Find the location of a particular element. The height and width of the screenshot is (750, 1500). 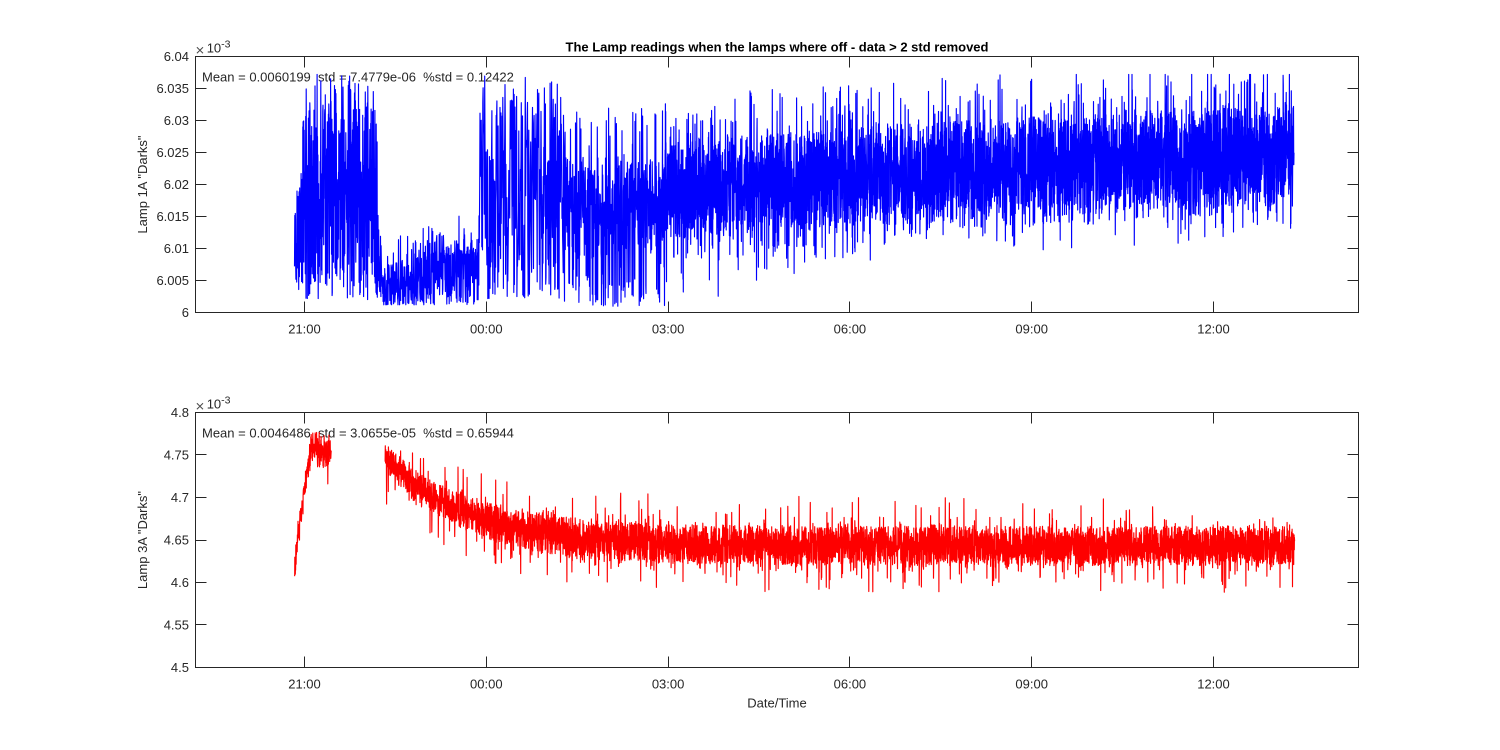

svg-text: 4.7 is located at coordinates (180, 497).